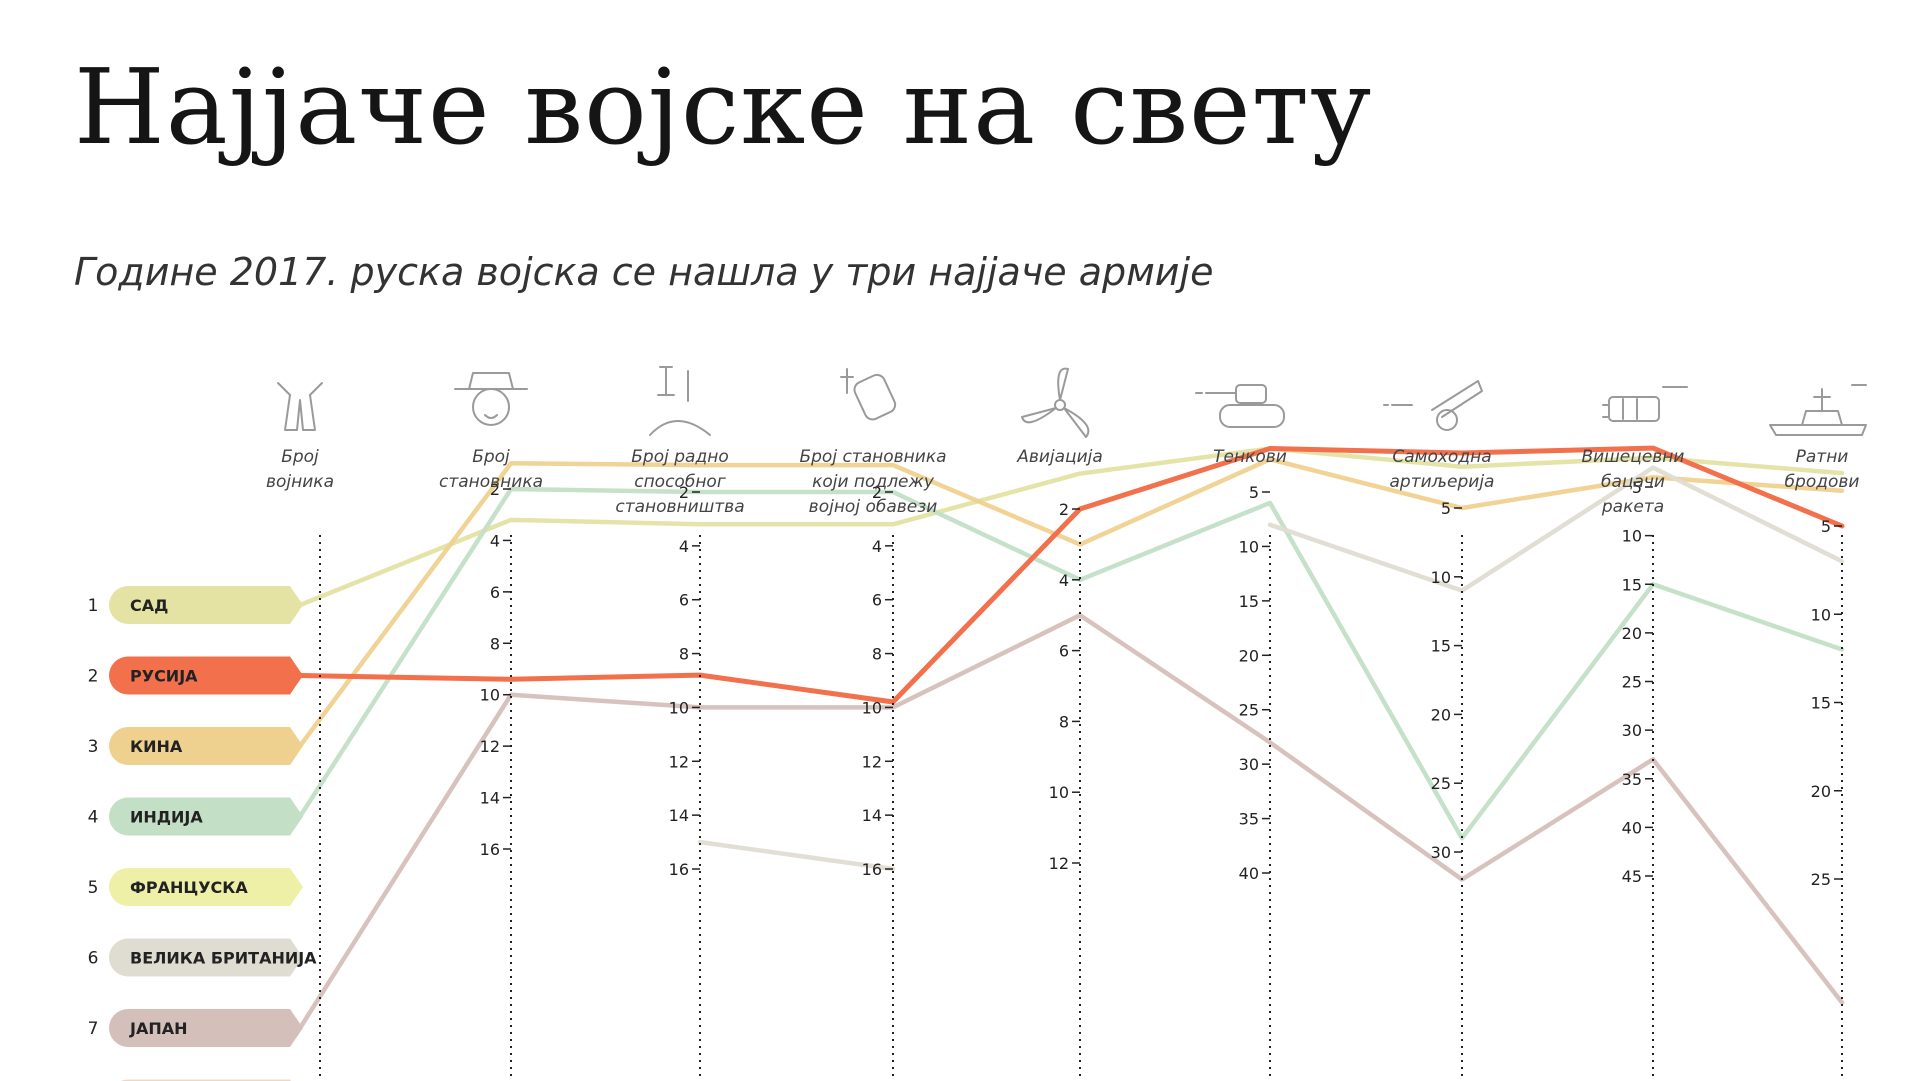 This screenshot has width=1920, height=1081. I want to click on country-label: ФРАНЦУСКА, so click(189, 887).